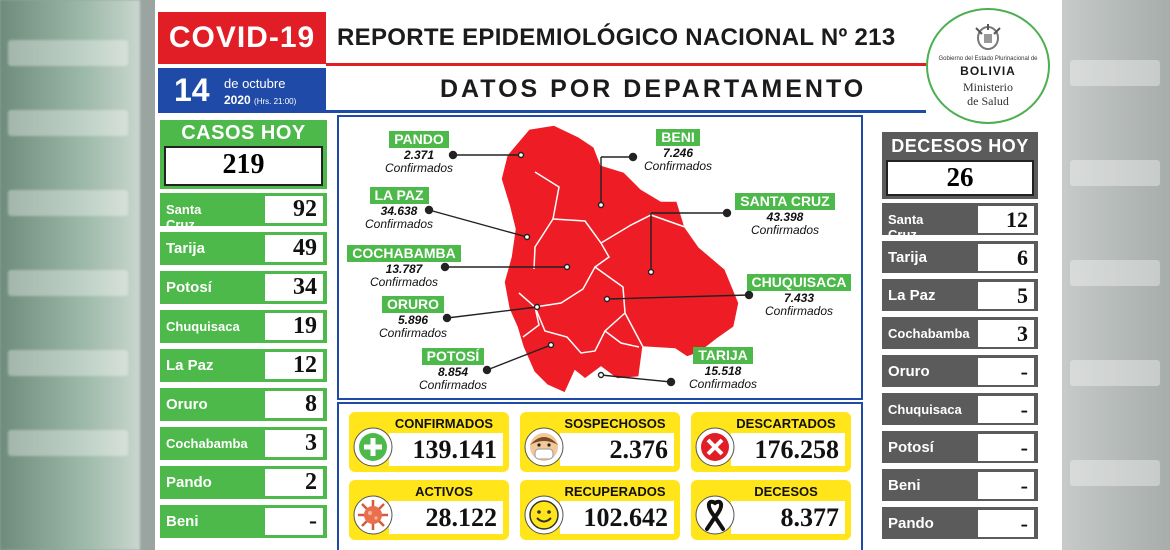 Image resolution: width=1170 pixels, height=550 pixels. I want to click on stat-activos: ACTIVOS 28.122, so click(429, 510).